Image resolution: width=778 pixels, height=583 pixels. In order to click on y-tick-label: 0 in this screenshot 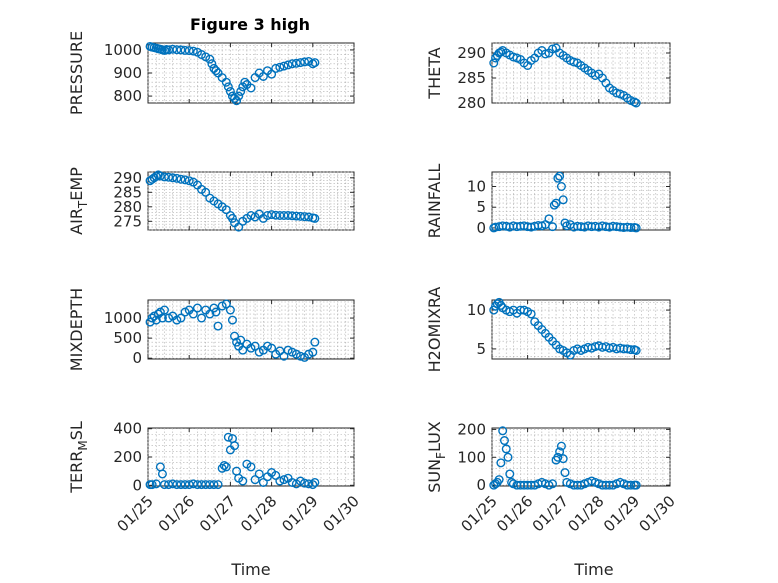, I will do `click(481, 228)`.